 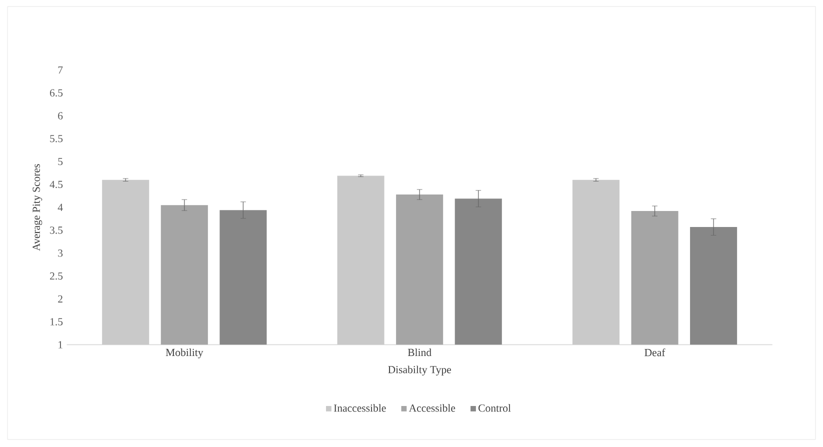 I want to click on y-tick-label: 2, so click(x=60, y=298).